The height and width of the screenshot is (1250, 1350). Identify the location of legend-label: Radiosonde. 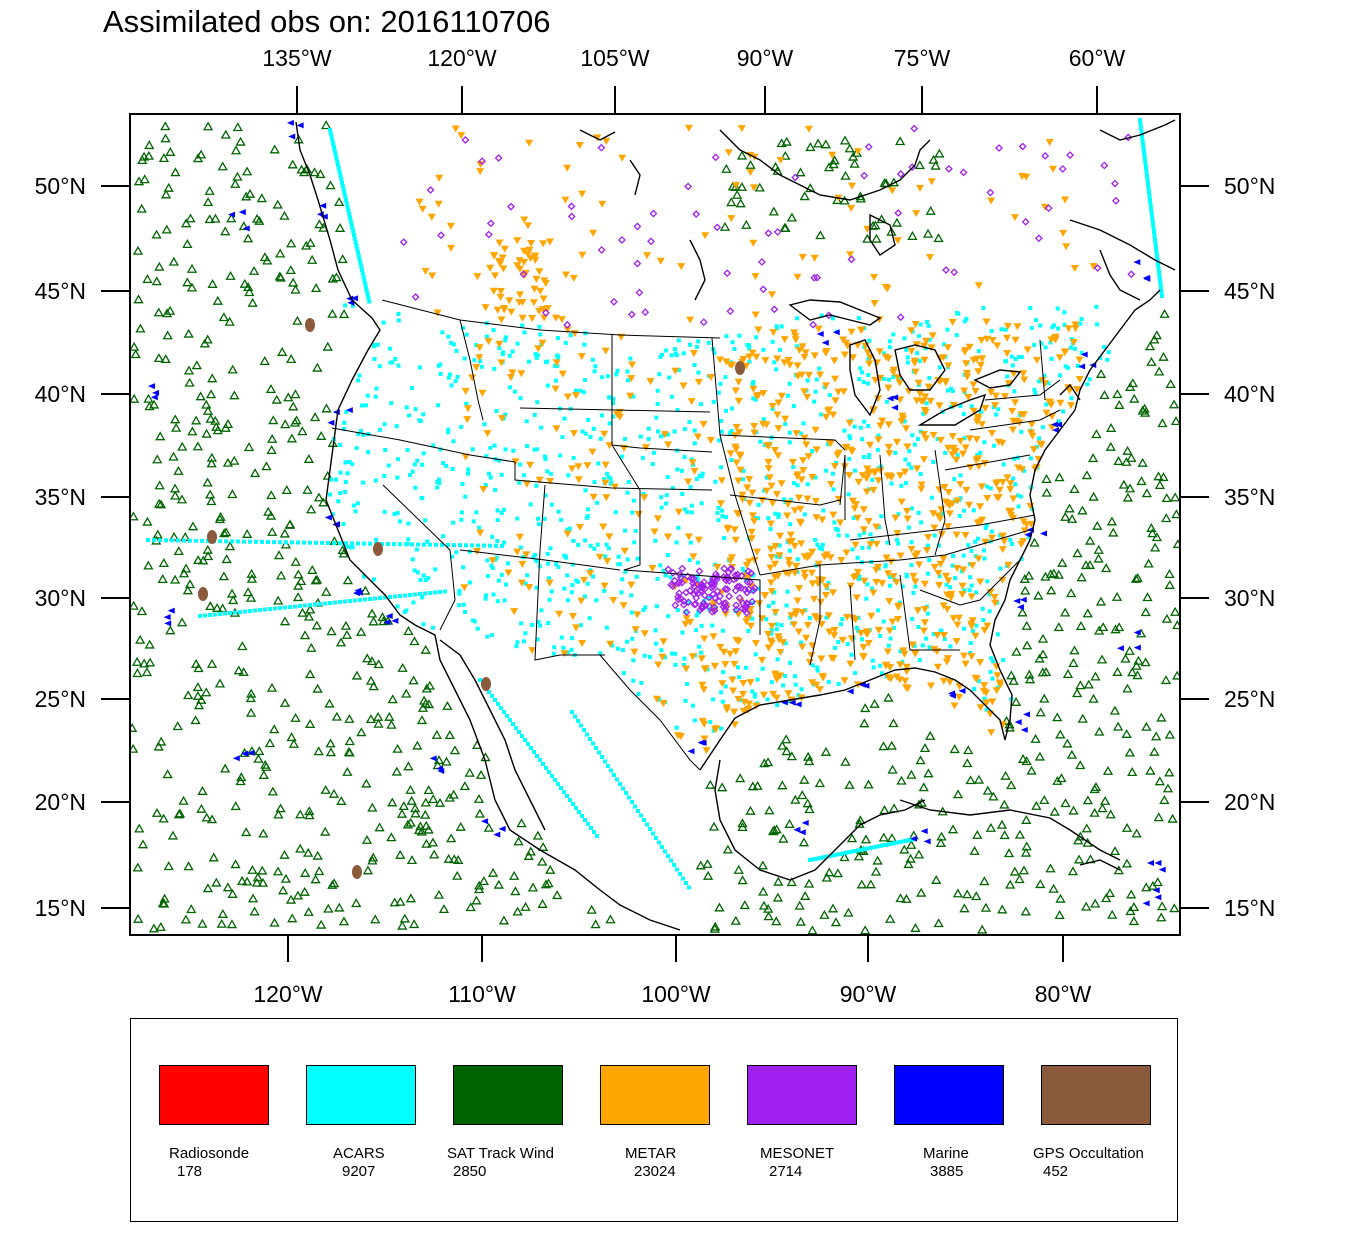
(209, 1153).